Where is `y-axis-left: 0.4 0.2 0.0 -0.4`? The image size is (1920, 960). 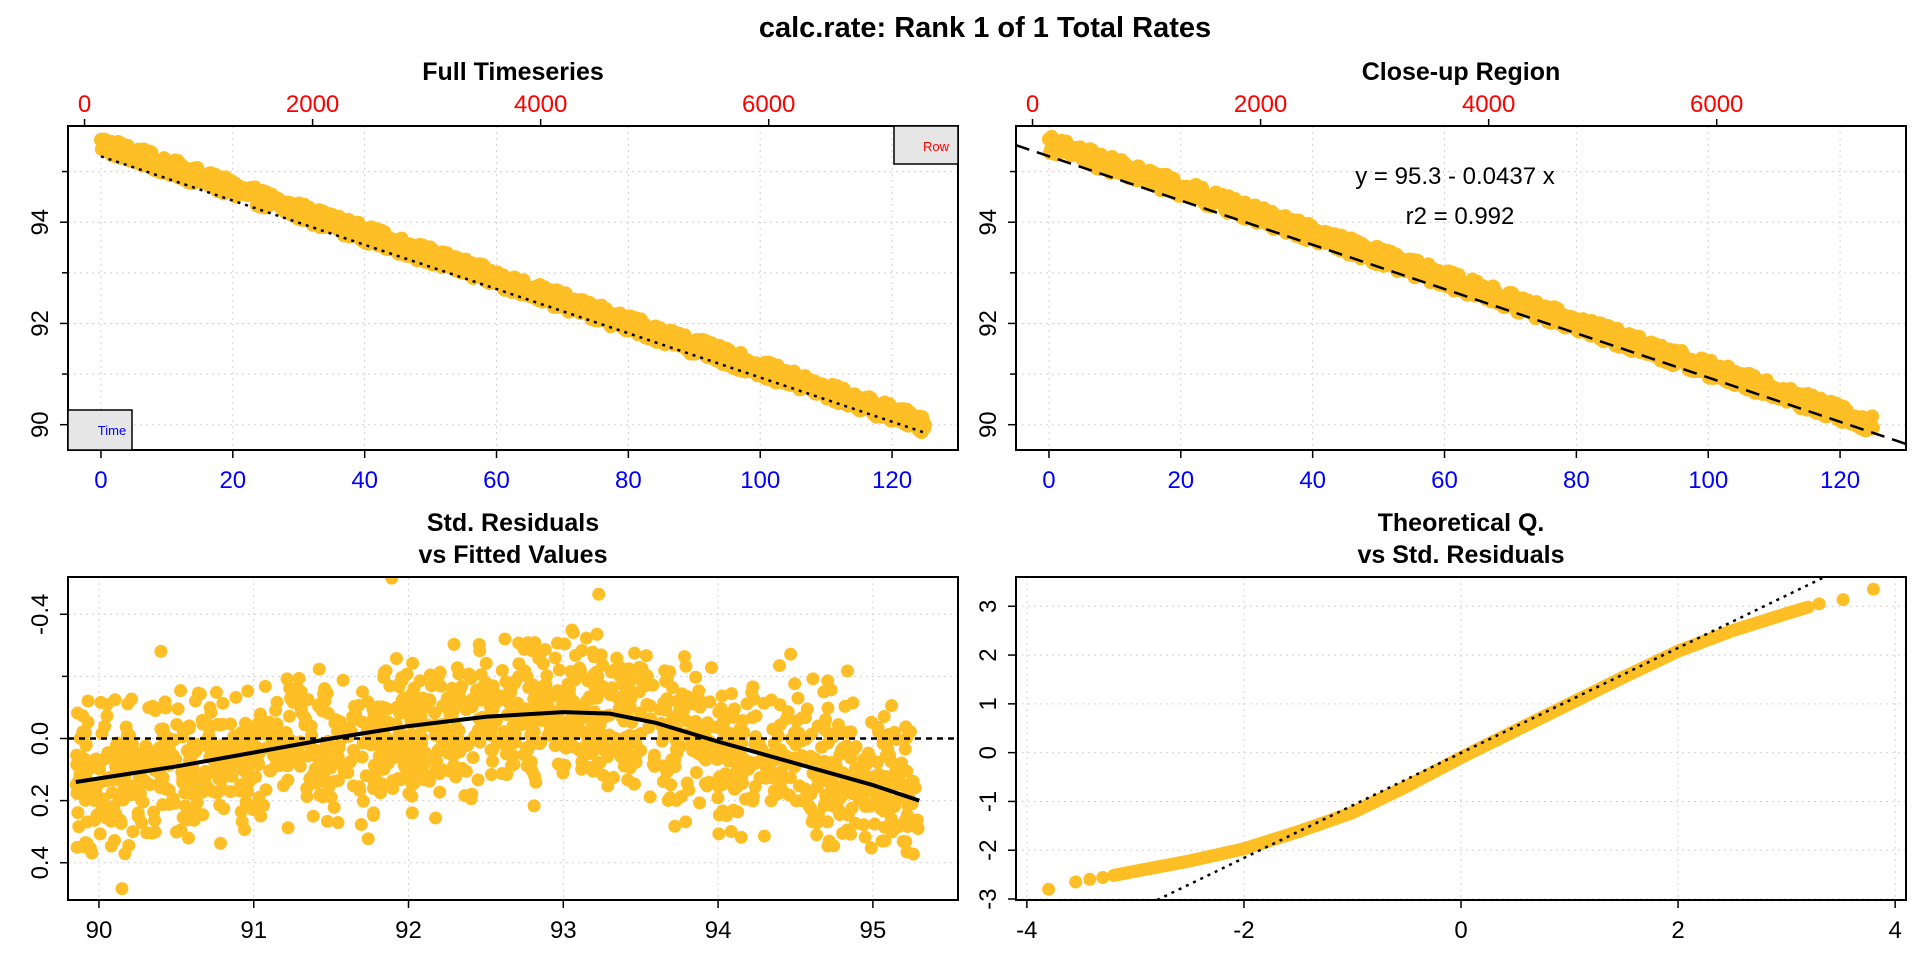
y-axis-left: 0.4 0.2 0.0 -0.4 is located at coordinates (47, 736).